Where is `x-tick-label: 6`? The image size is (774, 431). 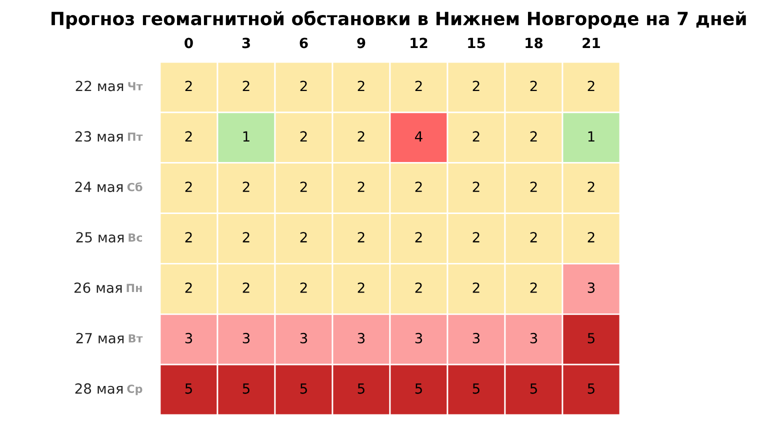
x-tick-label: 6 is located at coordinates (304, 43).